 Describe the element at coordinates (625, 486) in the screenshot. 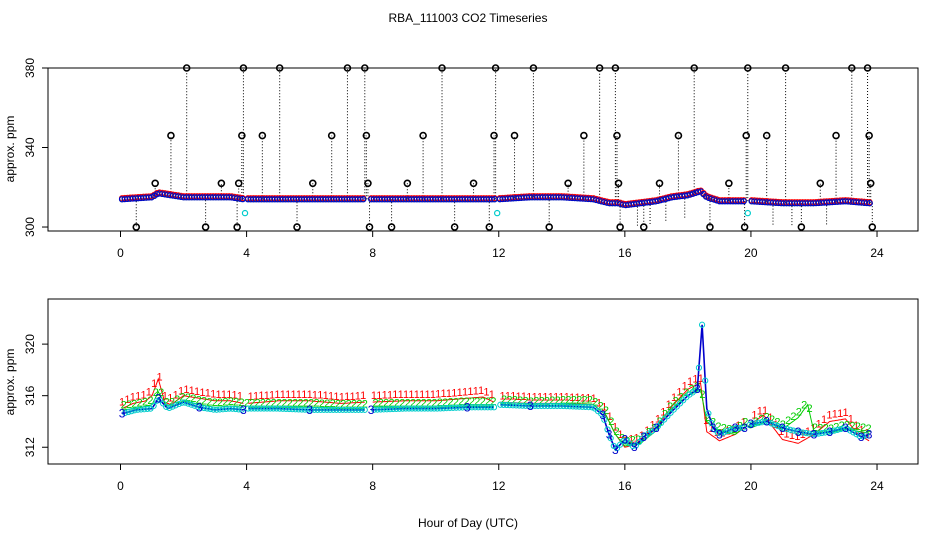

I see `bottom-x-tick-label: 16` at that location.